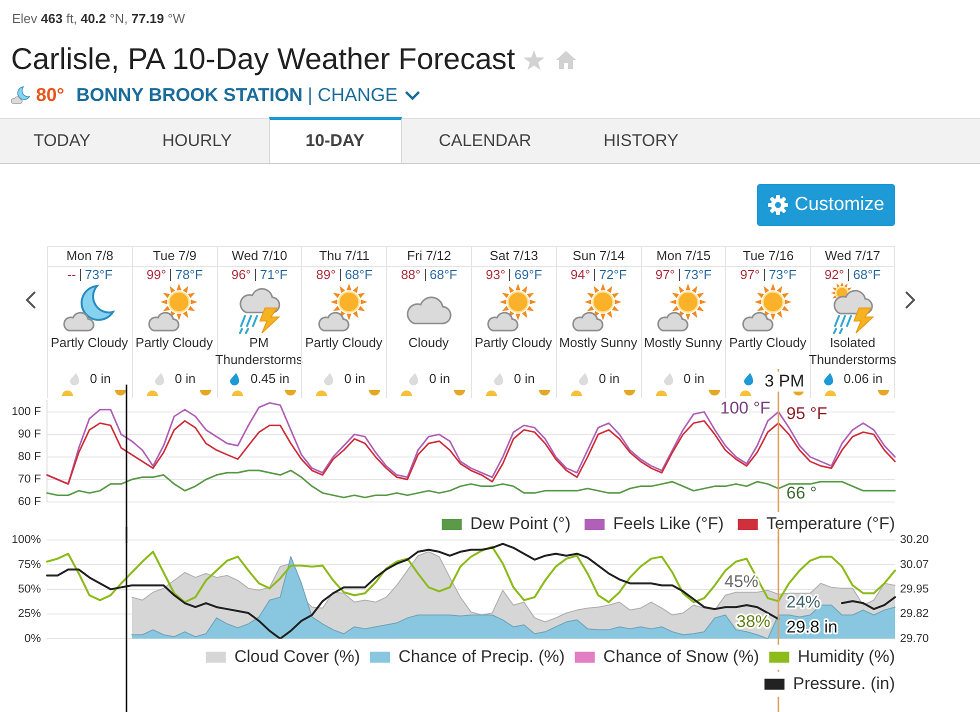 The height and width of the screenshot is (712, 980). I want to click on legend-label: Humidity (%), so click(847, 656).